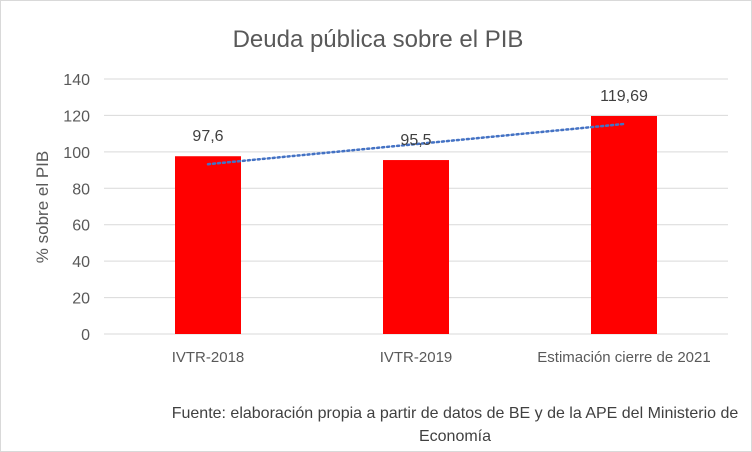 This screenshot has height=452, width=752. I want to click on trendline-layer, so click(416, 144).